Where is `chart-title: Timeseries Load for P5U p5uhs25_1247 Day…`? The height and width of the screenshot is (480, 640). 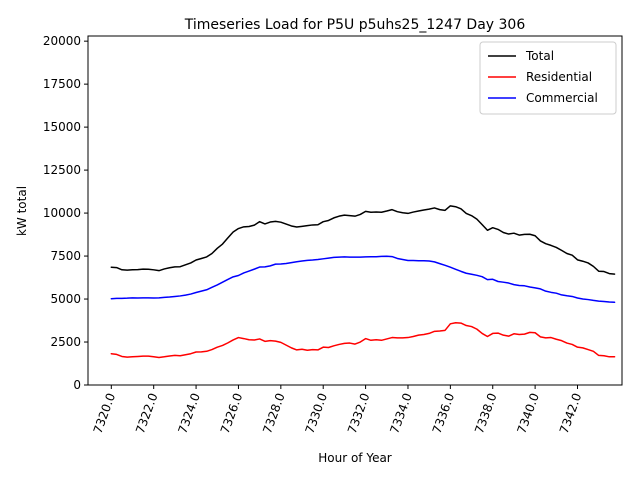 chart-title: Timeseries Load for P5U p5uhs25_1247 Day… is located at coordinates (355, 25).